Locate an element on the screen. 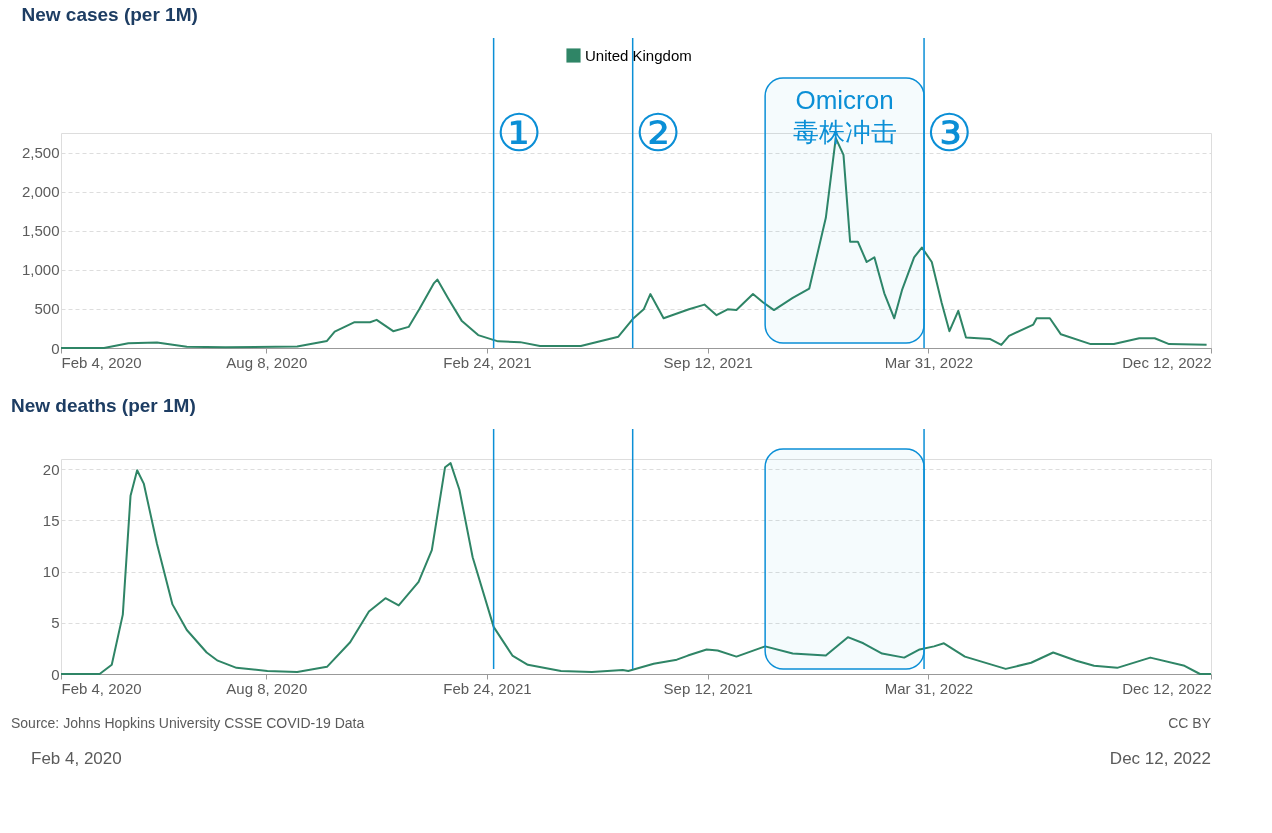  chart-title: New cases (per 1M) is located at coordinates (109, 15).